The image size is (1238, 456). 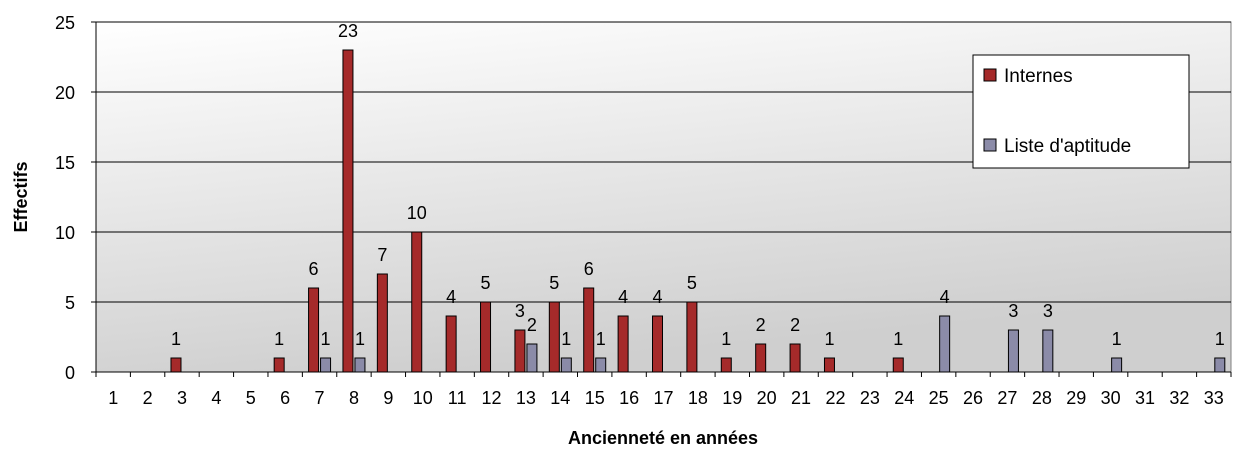 What do you see at coordinates (698, 398) in the screenshot?
I see `x-tick-label: 18` at bounding box center [698, 398].